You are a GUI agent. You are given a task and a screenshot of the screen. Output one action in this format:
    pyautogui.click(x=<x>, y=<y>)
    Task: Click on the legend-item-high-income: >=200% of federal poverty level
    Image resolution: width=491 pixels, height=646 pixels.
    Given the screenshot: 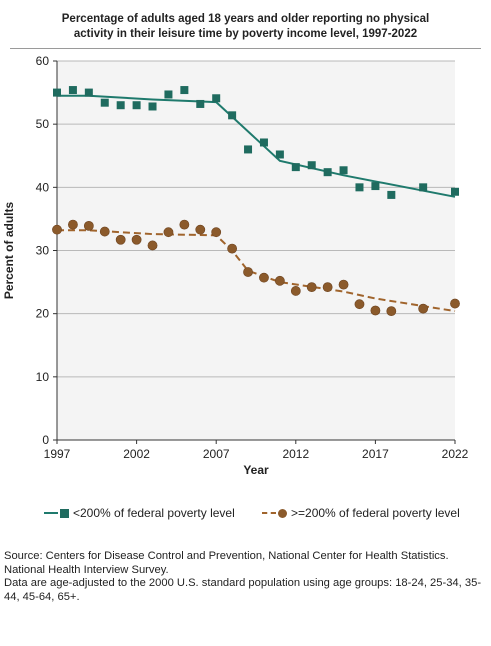 What is the action you would take?
    pyautogui.click(x=361, y=513)
    